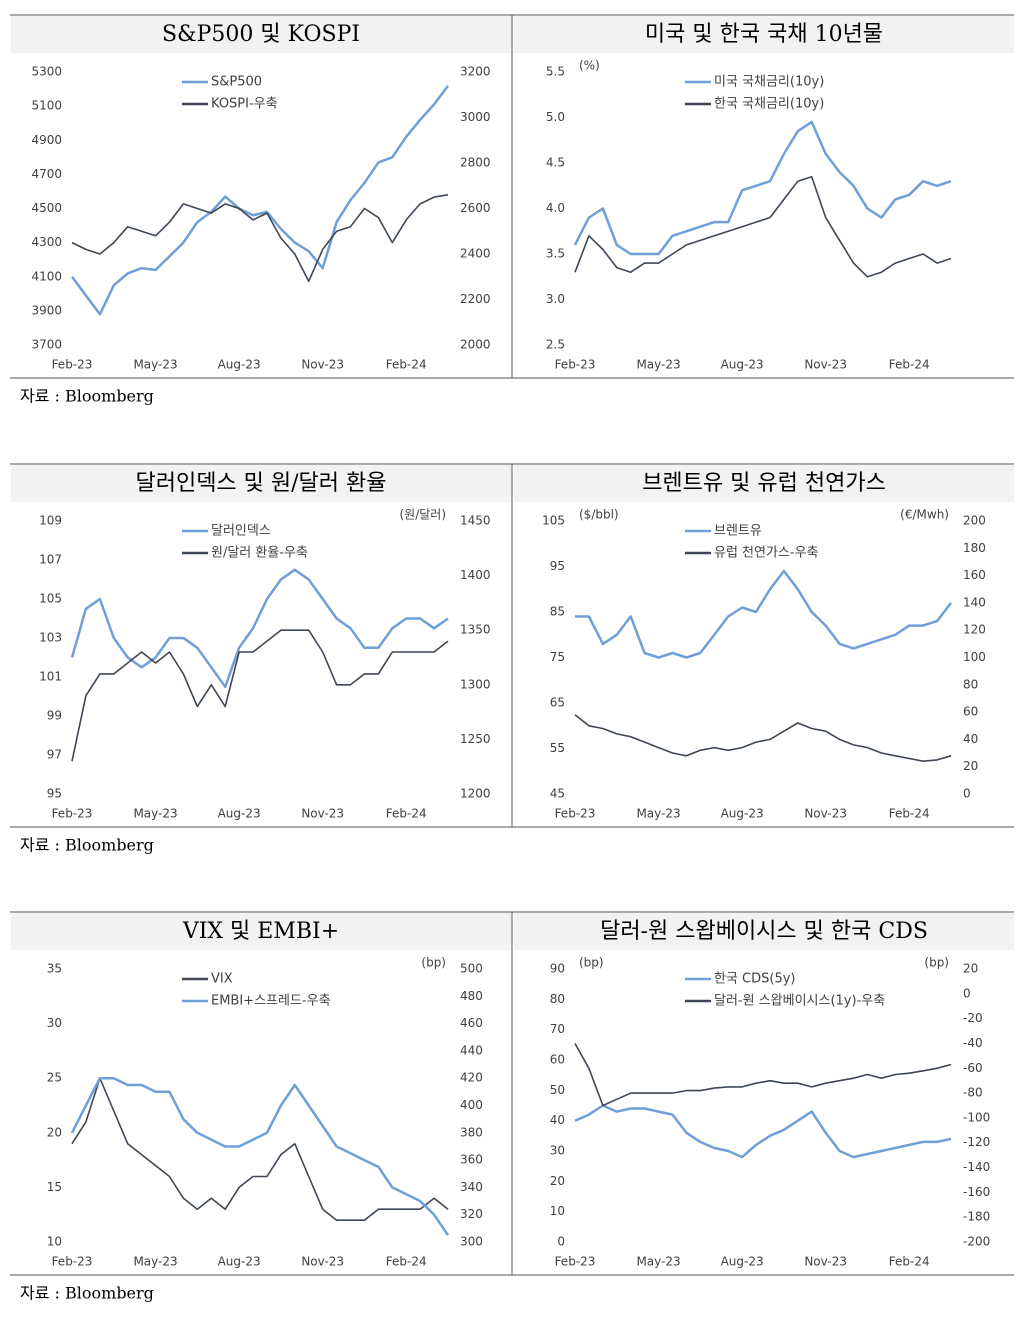  I want to click on tick-label: 3900, so click(46, 310).